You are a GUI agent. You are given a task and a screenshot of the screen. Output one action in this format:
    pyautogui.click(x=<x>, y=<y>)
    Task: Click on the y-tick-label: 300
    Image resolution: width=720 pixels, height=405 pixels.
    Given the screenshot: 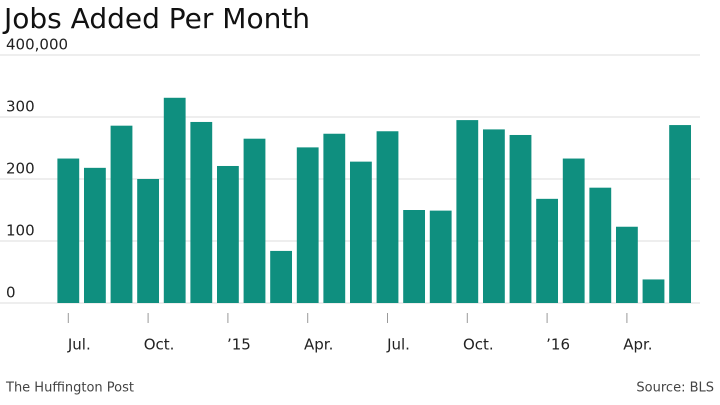 What is the action you would take?
    pyautogui.click(x=20, y=107)
    